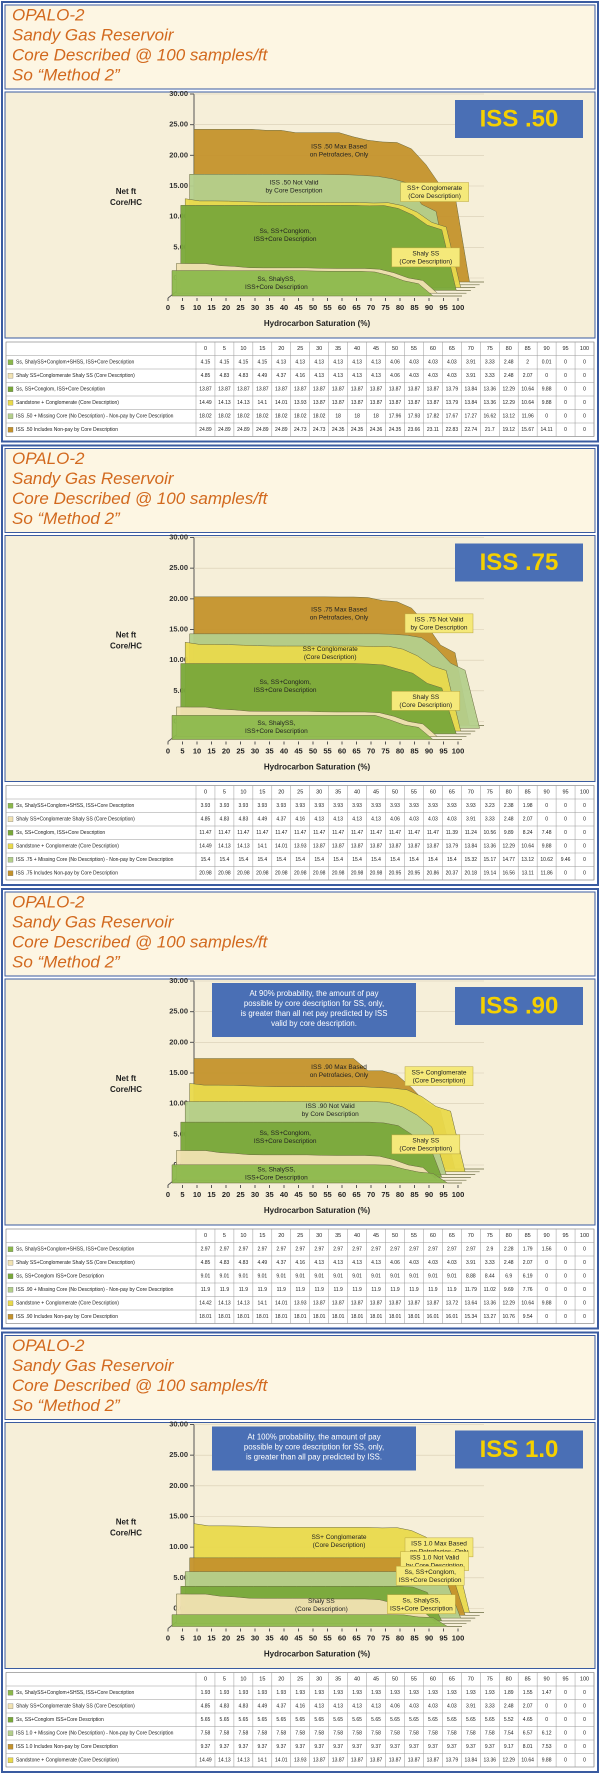  What do you see at coordinates (225, 363) in the screenshot?
I see `table-cell: 4.15` at bounding box center [225, 363].